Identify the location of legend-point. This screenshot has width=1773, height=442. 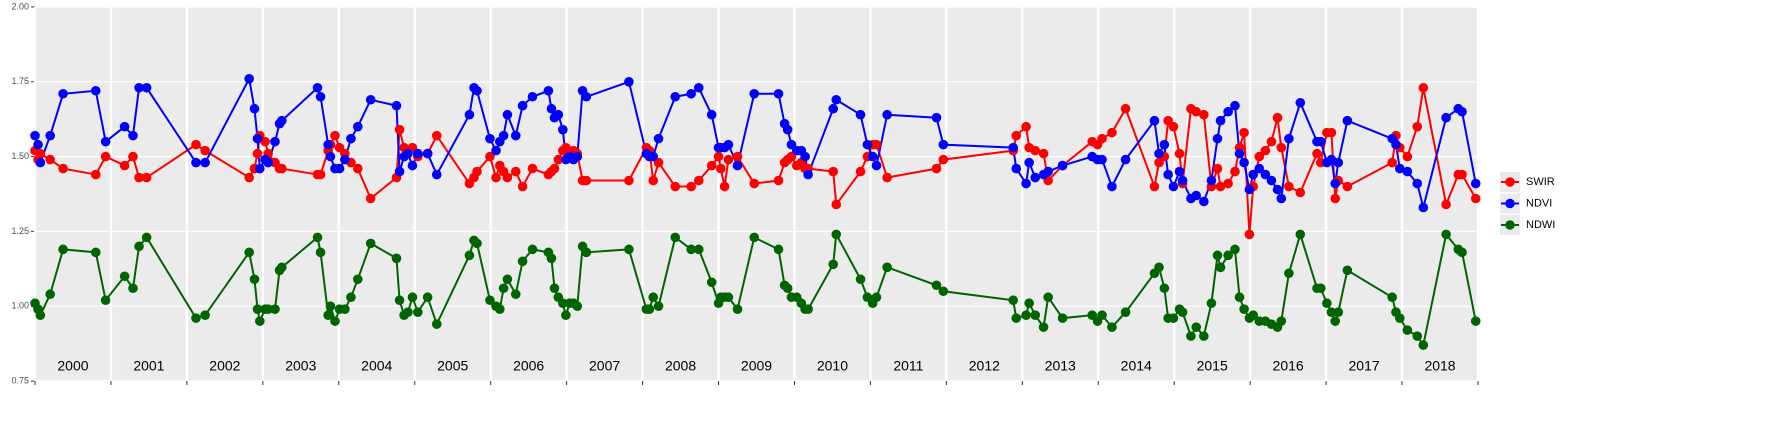
(1510, 182).